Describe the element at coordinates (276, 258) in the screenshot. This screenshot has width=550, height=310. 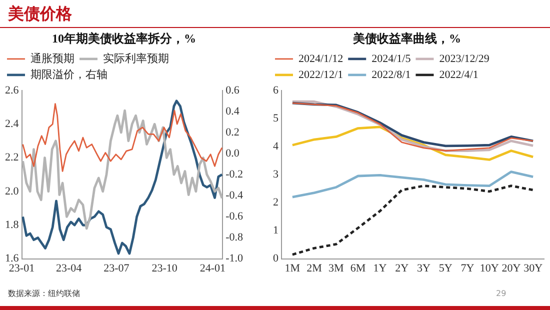
I see `y-tick-label: 0` at that location.